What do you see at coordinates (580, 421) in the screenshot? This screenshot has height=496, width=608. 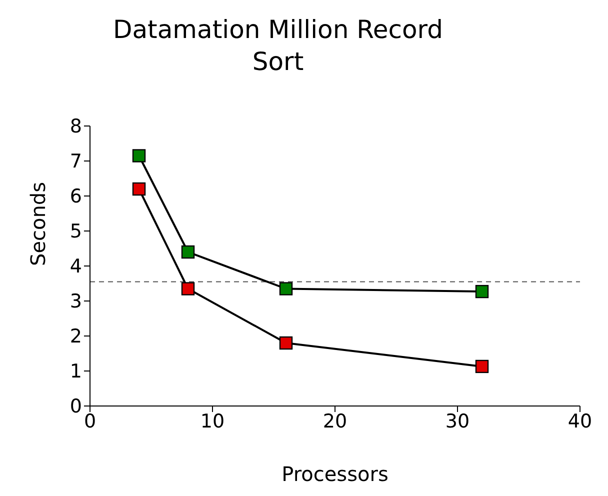 I see `x-tick-label: 40` at bounding box center [580, 421].